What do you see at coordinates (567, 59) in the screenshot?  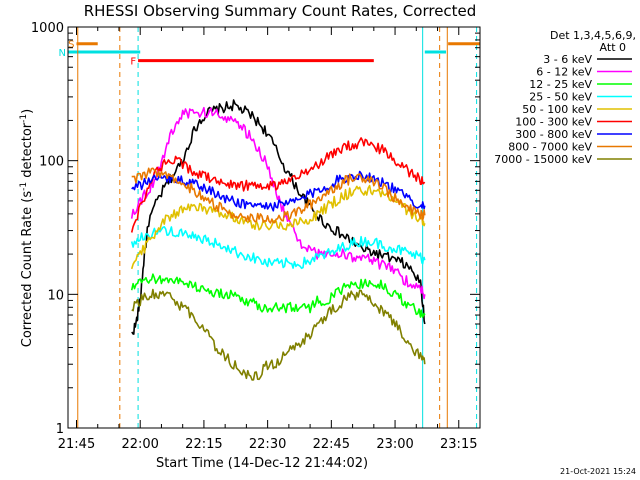 I see `legend-label-3-6-kev: 3 - 6 keV` at bounding box center [567, 59].